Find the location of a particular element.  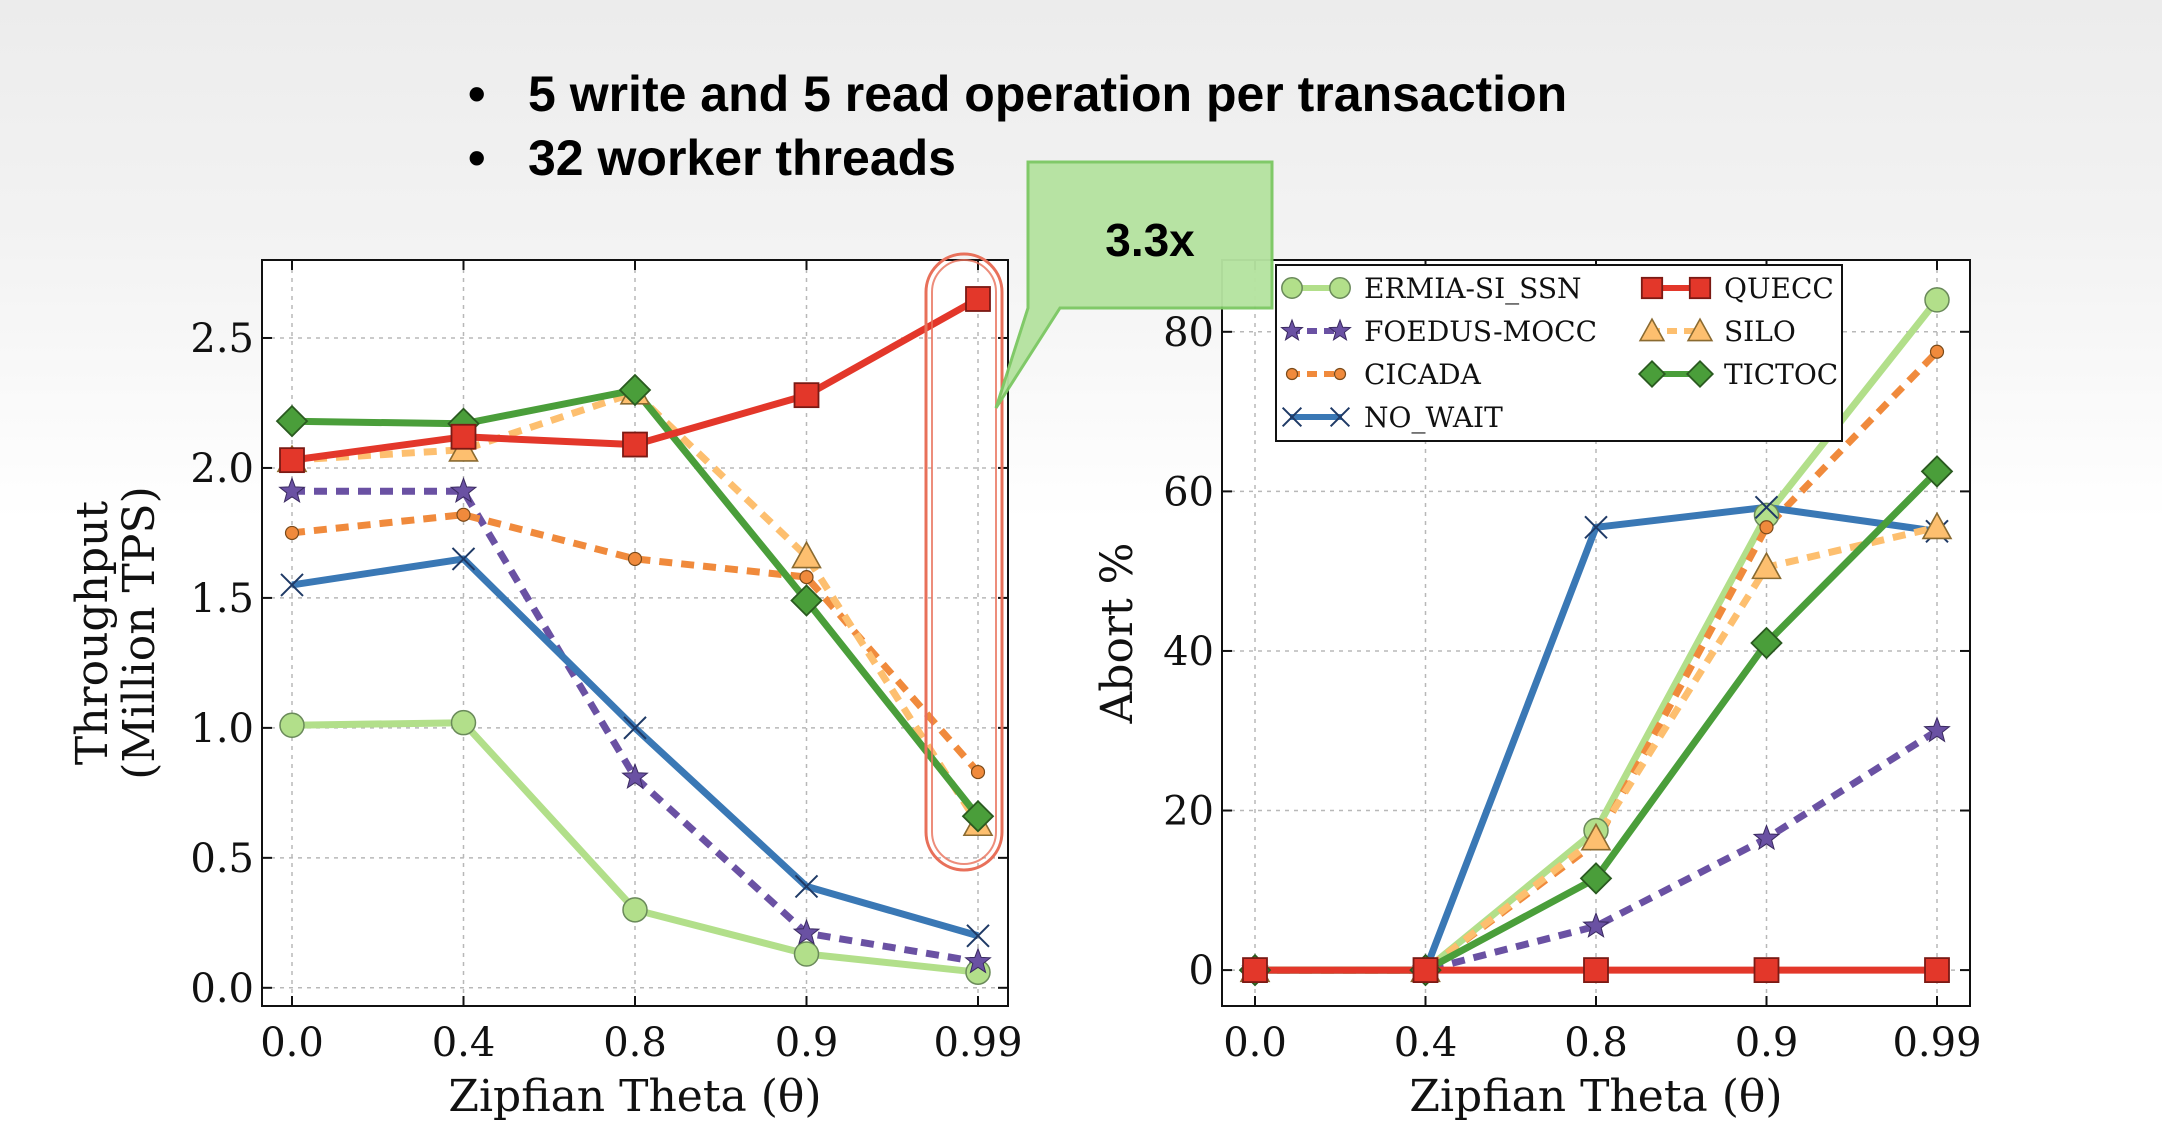

highlight-outline is located at coordinates (964, 562).